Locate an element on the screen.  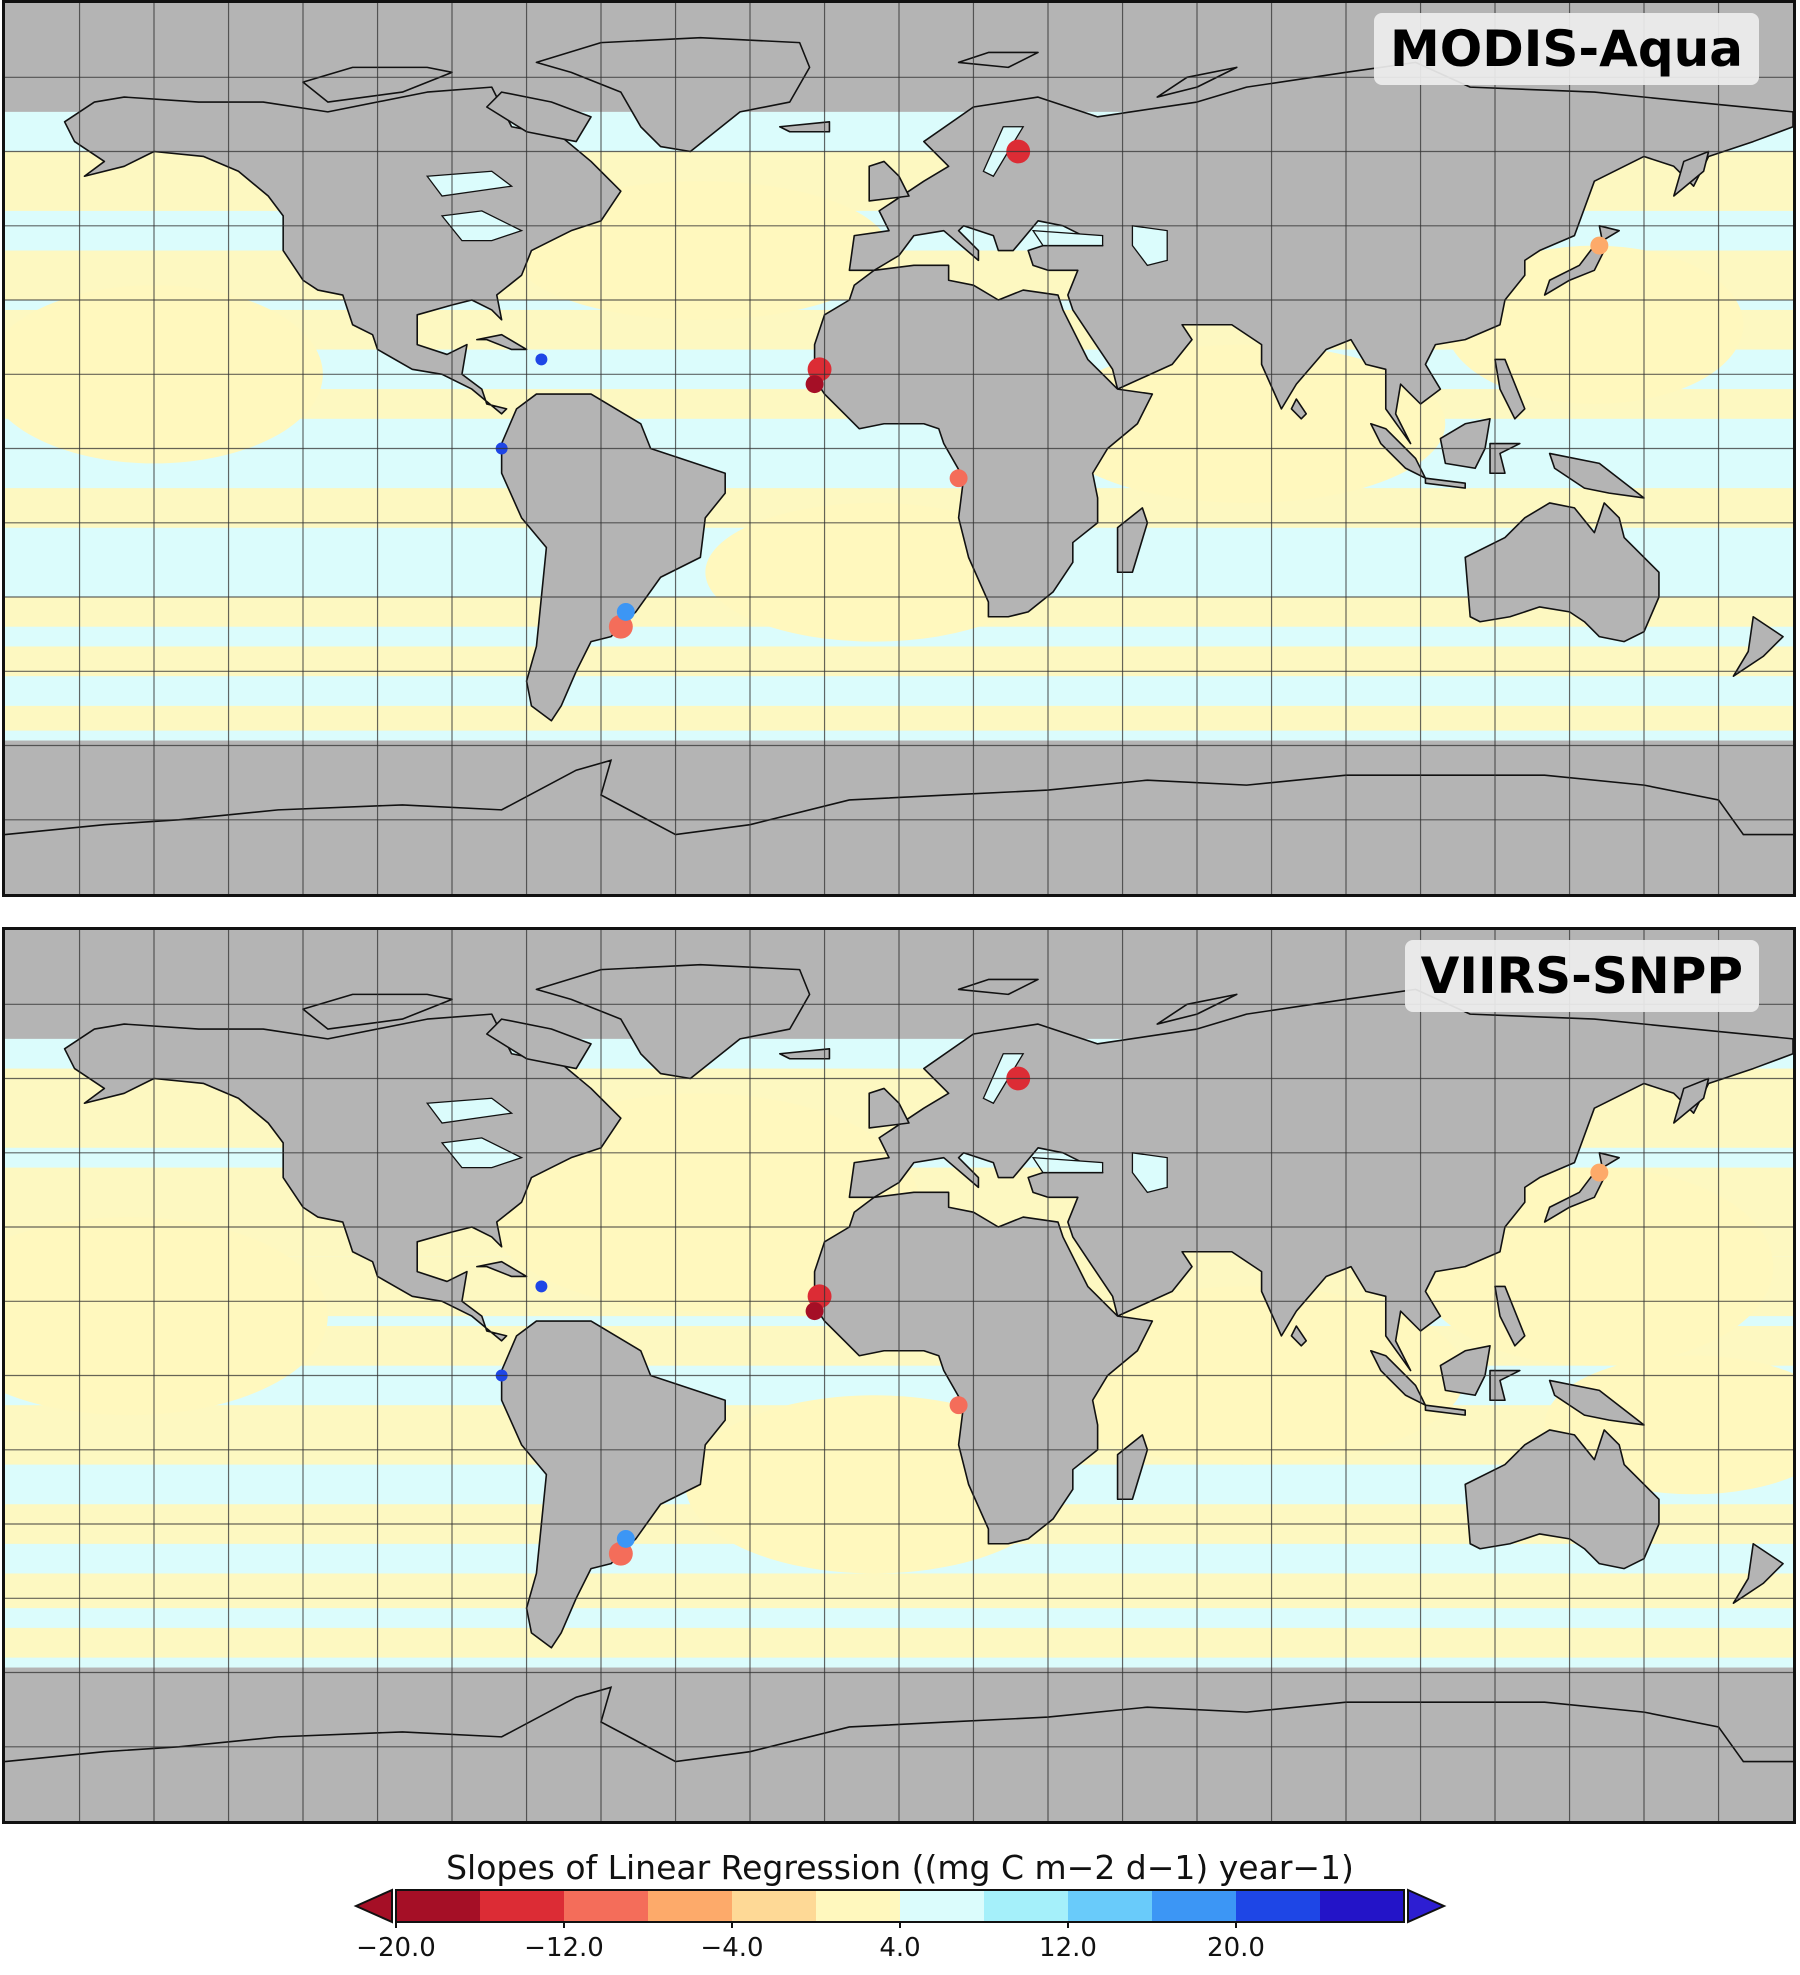
colorbar-tick-label: −12.0 is located at coordinates (564, 1948).